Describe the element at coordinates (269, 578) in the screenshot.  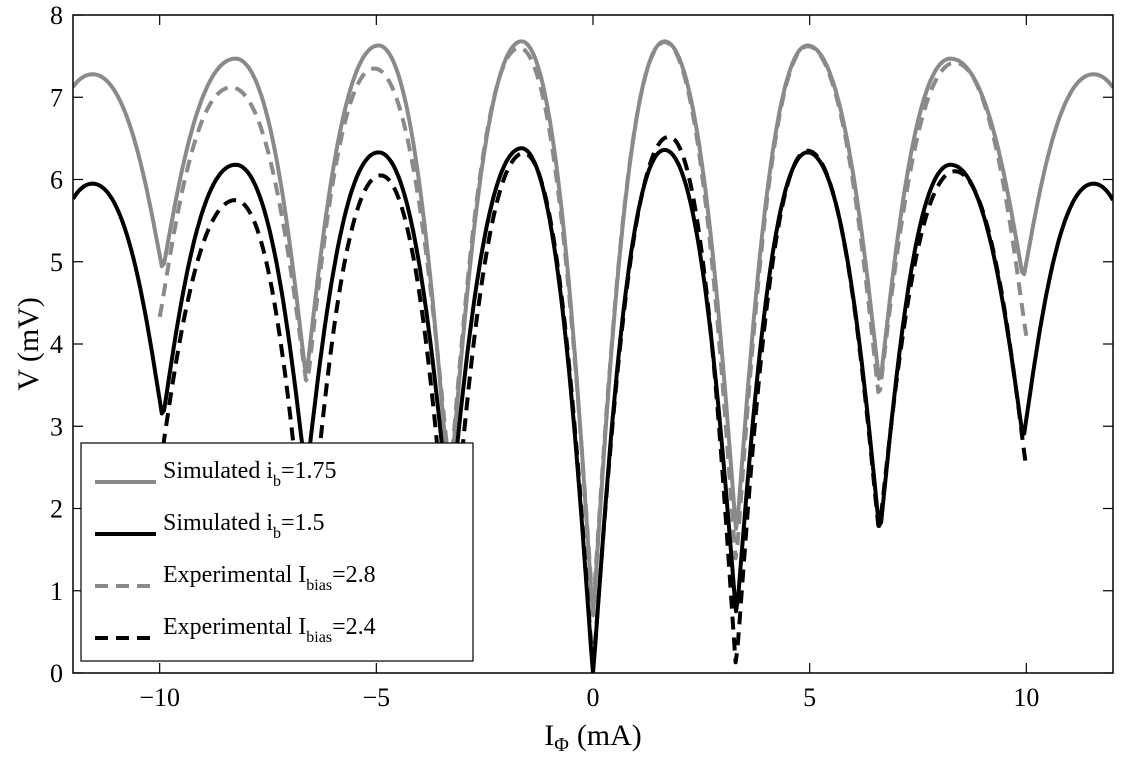
I see `legend-label-3: Experimental Ibias=2.8` at that location.